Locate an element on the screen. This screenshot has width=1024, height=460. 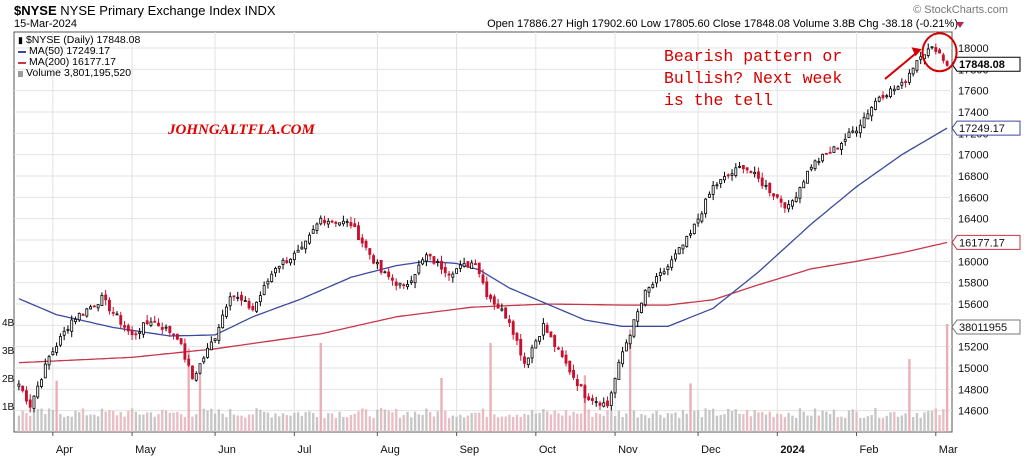
volume-label-box is located at coordinates (986, 327).